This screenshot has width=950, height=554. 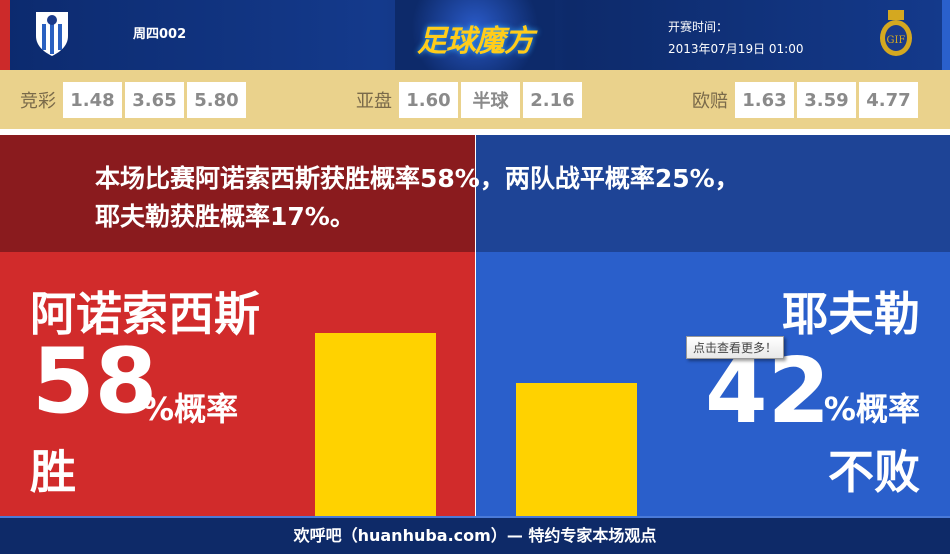 I want to click on home-percent: 58, so click(x=95, y=381).